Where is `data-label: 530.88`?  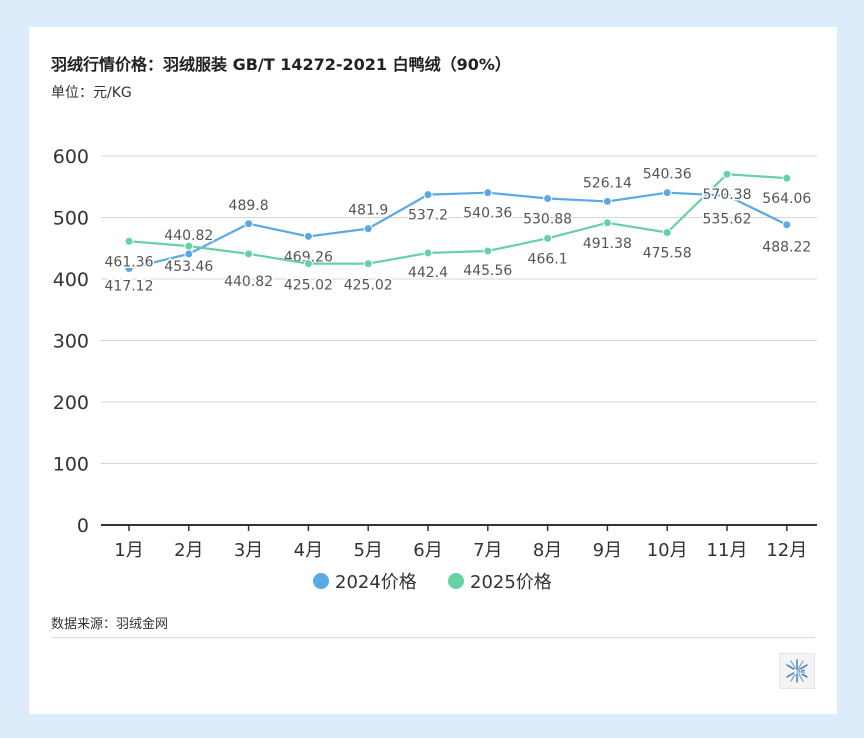
data-label: 530.88 is located at coordinates (547, 220).